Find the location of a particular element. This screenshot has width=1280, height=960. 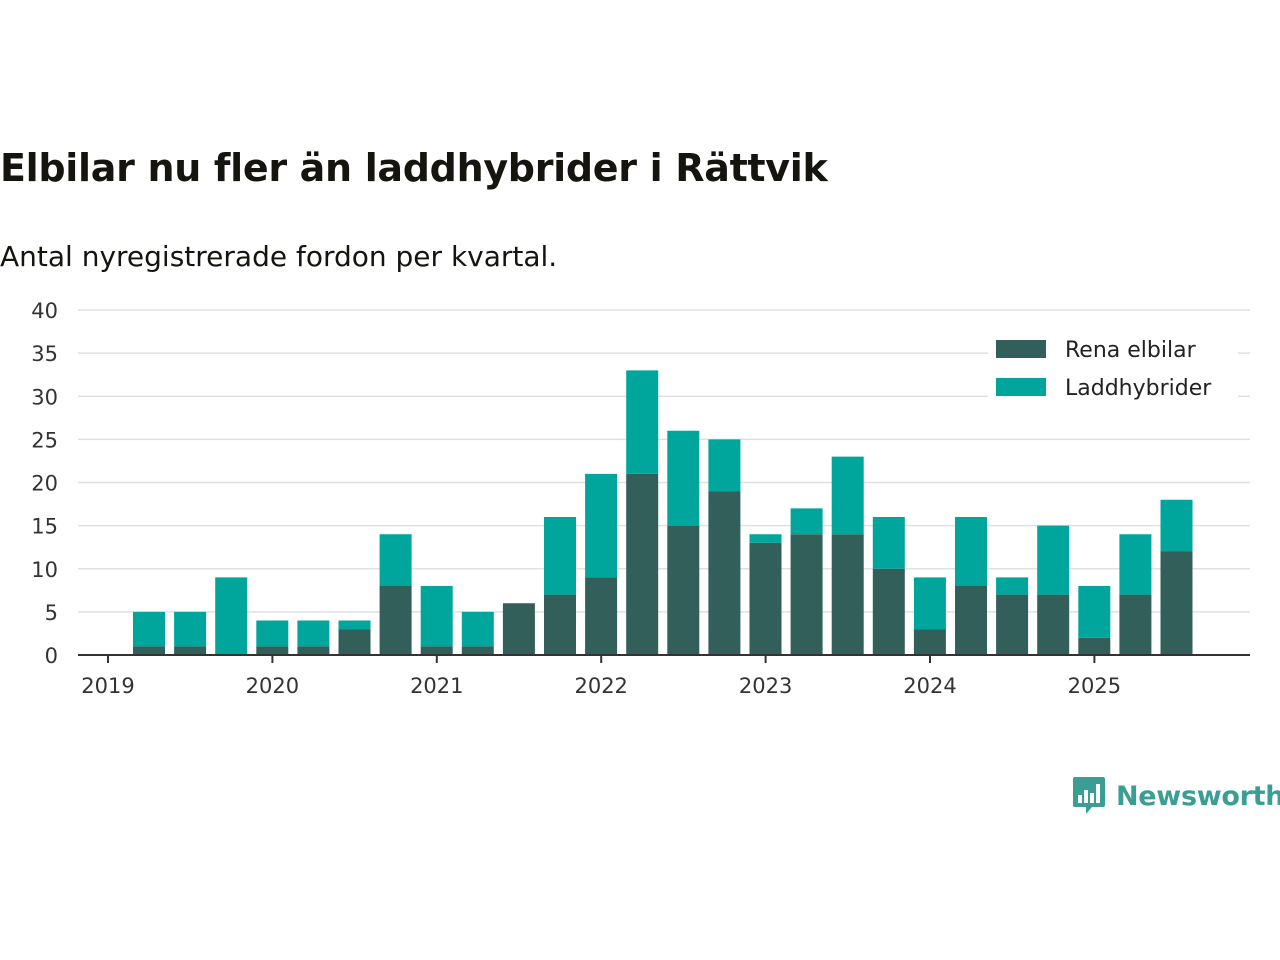

x-tick-label: 2025 is located at coordinates (1094, 686).